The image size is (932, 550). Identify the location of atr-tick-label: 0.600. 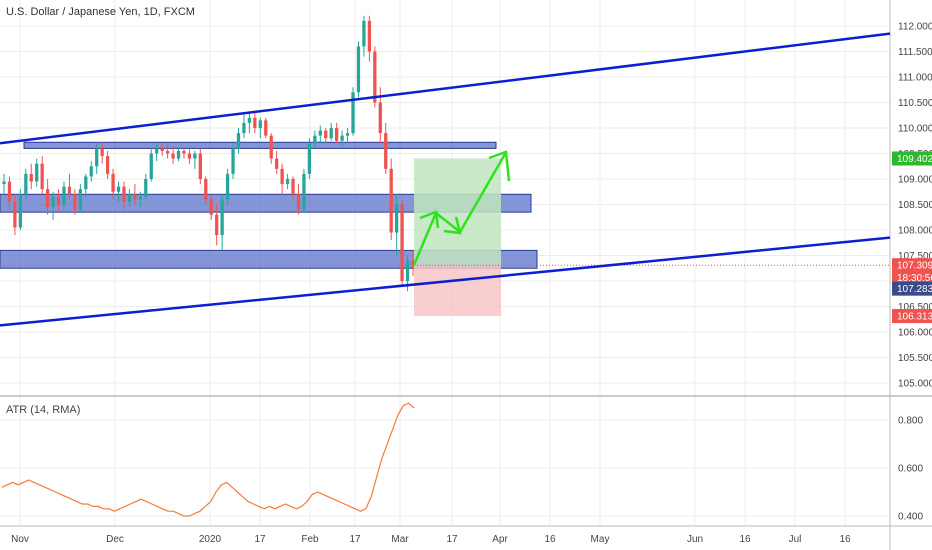
(910, 469).